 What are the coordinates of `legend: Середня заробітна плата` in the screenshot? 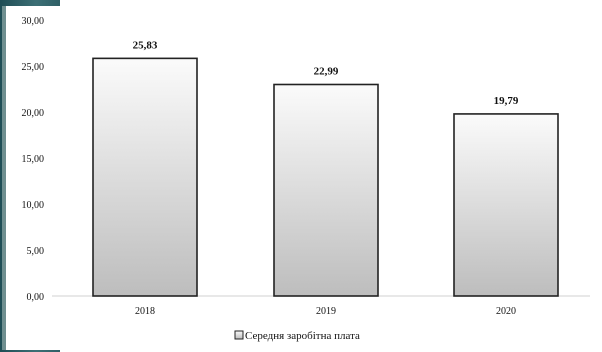 It's located at (297, 336).